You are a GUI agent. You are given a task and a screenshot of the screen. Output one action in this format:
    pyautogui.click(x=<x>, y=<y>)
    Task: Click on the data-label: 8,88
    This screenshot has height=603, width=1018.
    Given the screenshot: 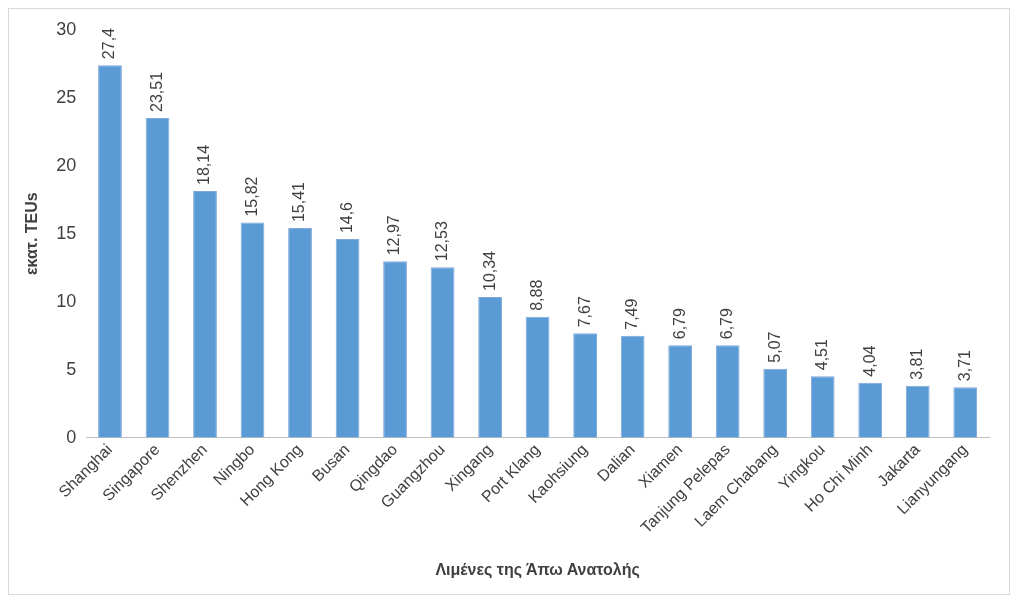 What is the action you would take?
    pyautogui.click(x=537, y=295)
    